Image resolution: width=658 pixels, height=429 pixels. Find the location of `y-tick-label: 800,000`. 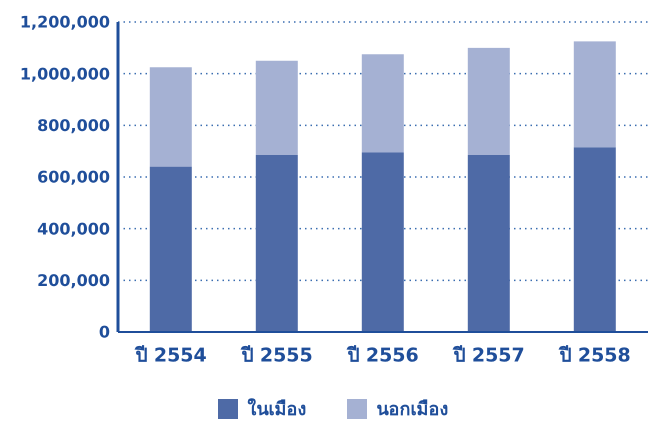

y-tick-label: 800,000 is located at coordinates (73, 126).